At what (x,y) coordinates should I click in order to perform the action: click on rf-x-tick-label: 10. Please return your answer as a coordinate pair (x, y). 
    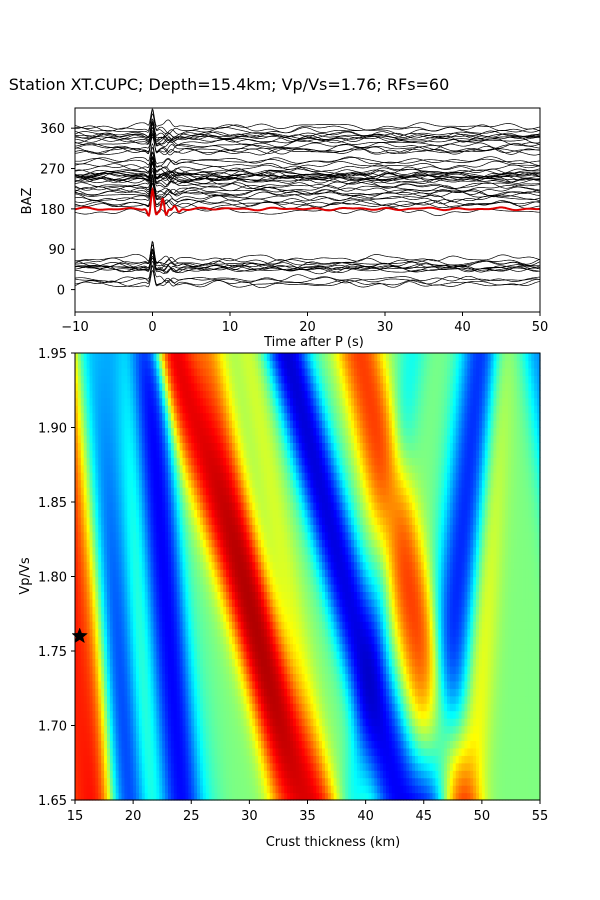
    Looking at the image, I should click on (230, 327).